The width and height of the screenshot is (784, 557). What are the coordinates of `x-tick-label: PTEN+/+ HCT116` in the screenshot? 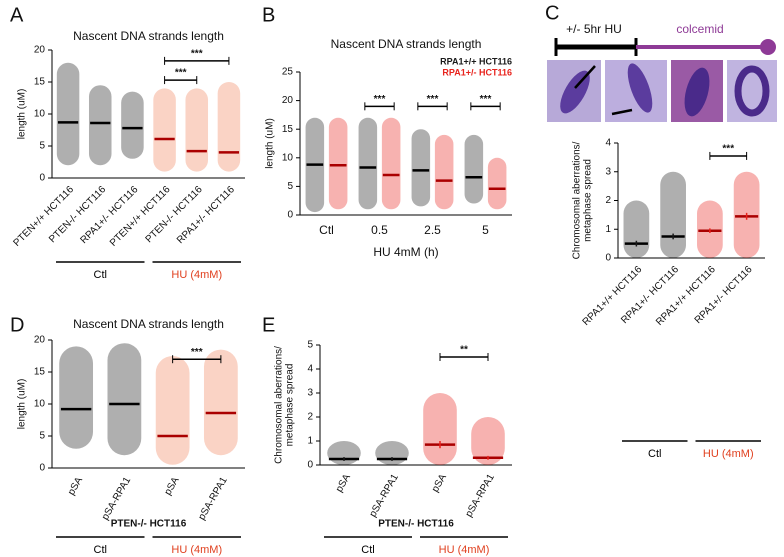 It's located at (140, 216).